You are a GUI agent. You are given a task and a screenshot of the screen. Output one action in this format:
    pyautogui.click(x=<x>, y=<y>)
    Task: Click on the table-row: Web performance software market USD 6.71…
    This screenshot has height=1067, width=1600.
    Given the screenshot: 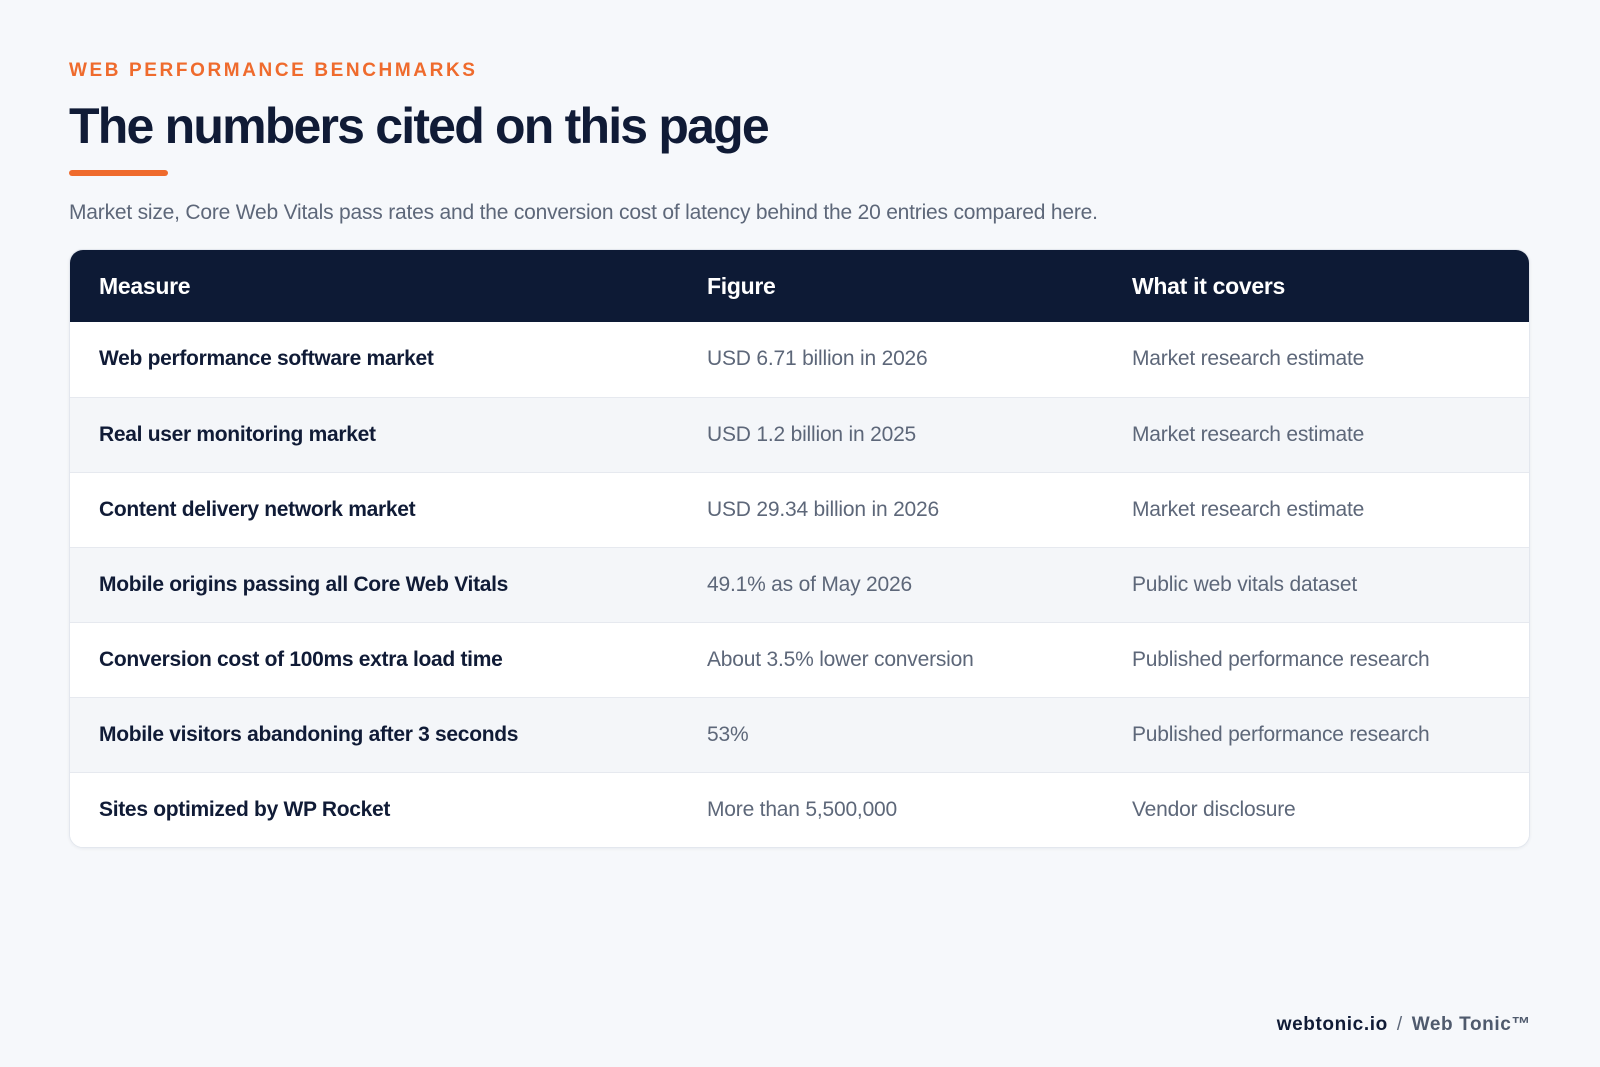 What is the action you would take?
    pyautogui.click(x=799, y=359)
    